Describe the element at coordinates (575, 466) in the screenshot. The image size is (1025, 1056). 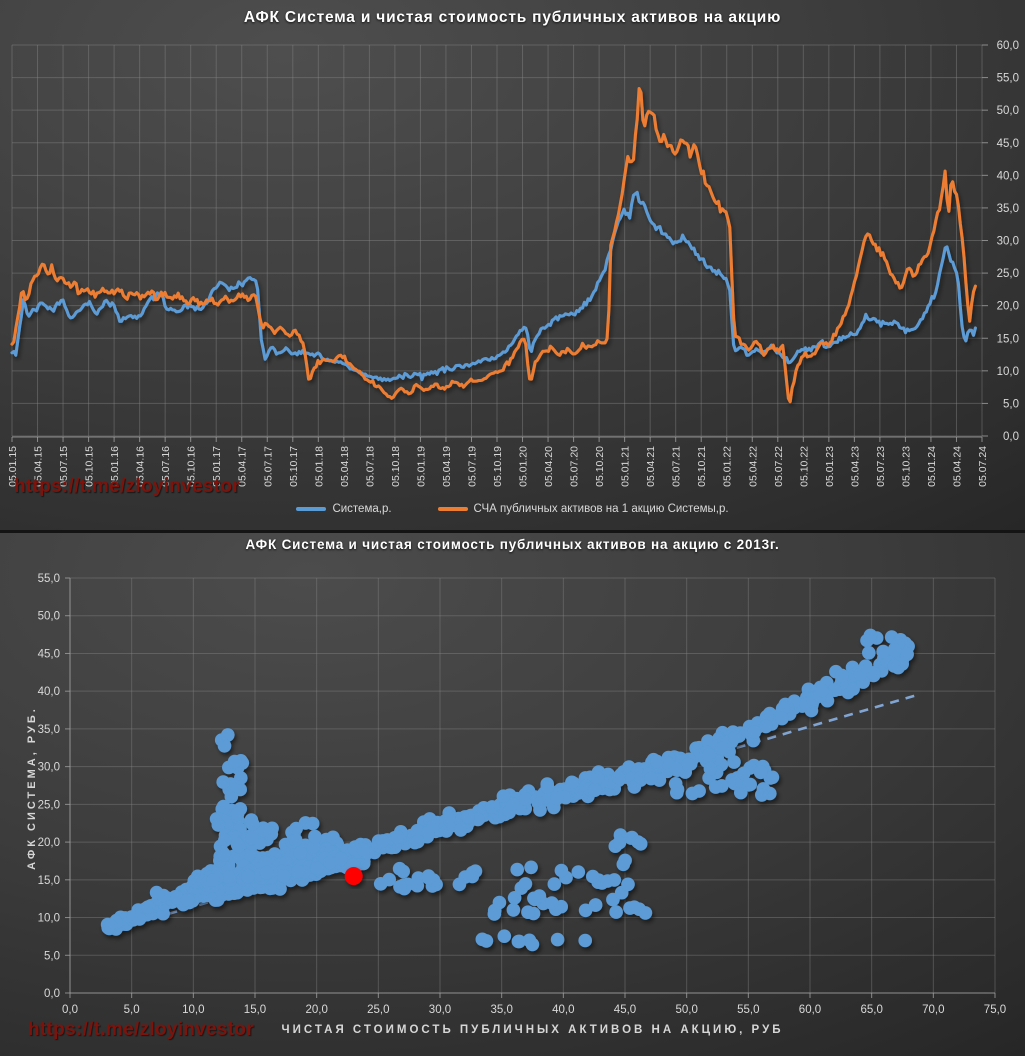
I see `svg-text: 05.07.20` at that location.